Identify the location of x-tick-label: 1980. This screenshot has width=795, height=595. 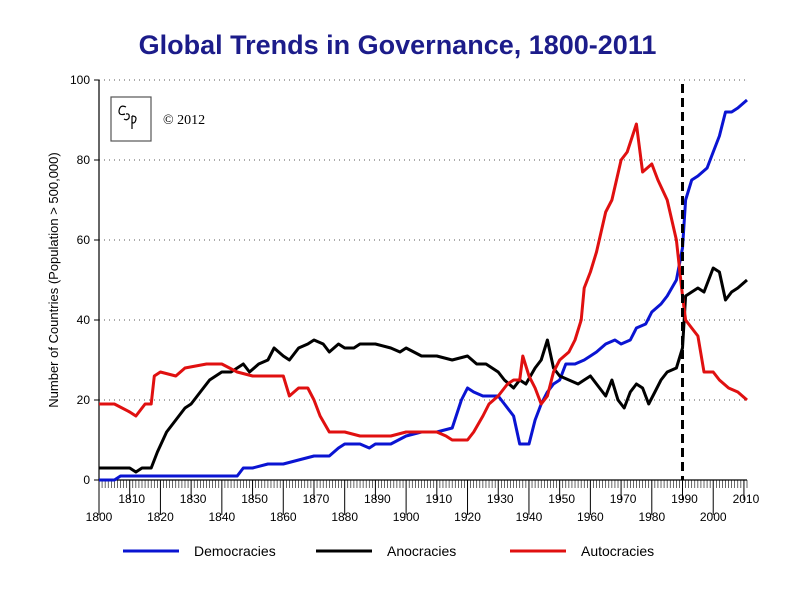
(651, 517).